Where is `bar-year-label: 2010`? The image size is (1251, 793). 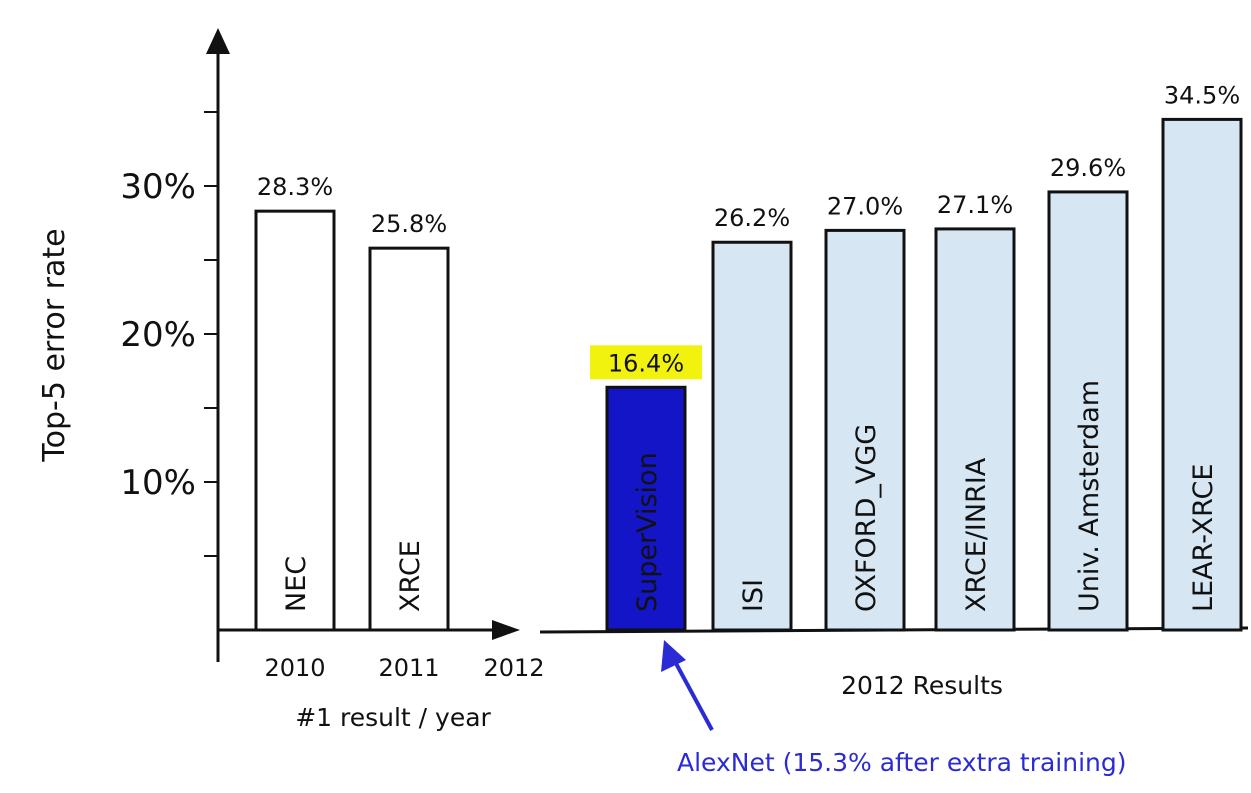
bar-year-label: 2010 is located at coordinates (294, 668).